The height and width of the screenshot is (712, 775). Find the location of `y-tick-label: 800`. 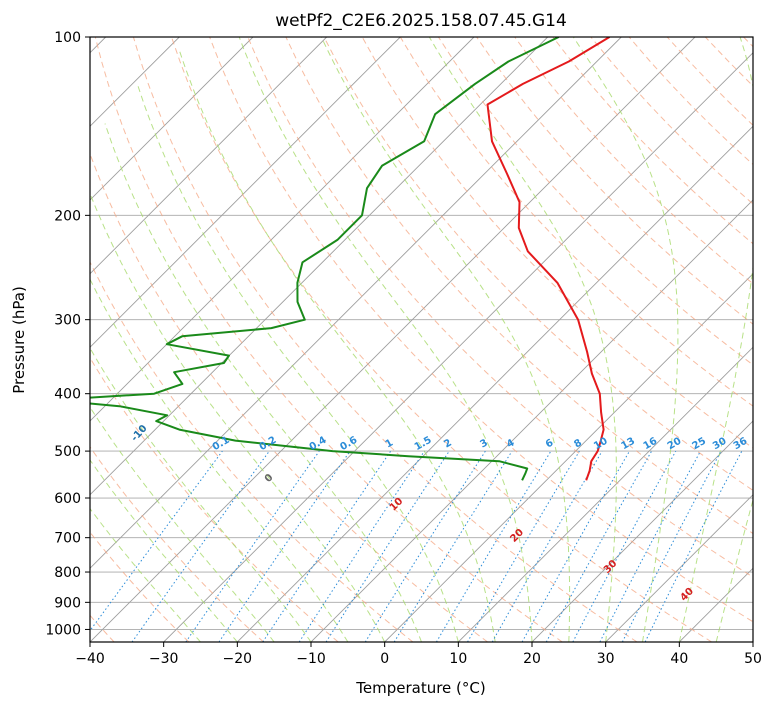

y-tick-label: 800 is located at coordinates (67, 573).